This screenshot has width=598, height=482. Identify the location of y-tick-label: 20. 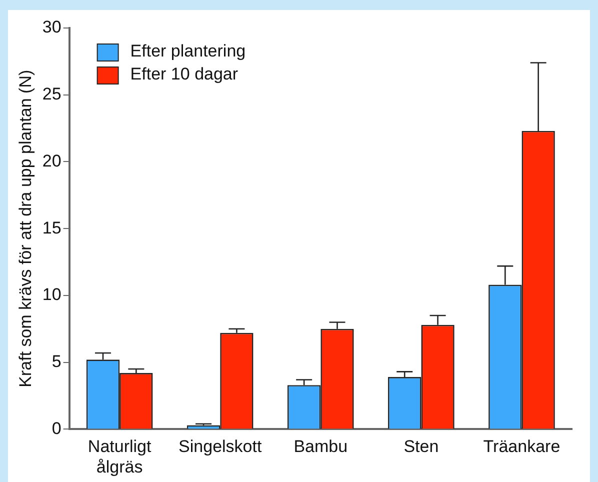
(52, 160).